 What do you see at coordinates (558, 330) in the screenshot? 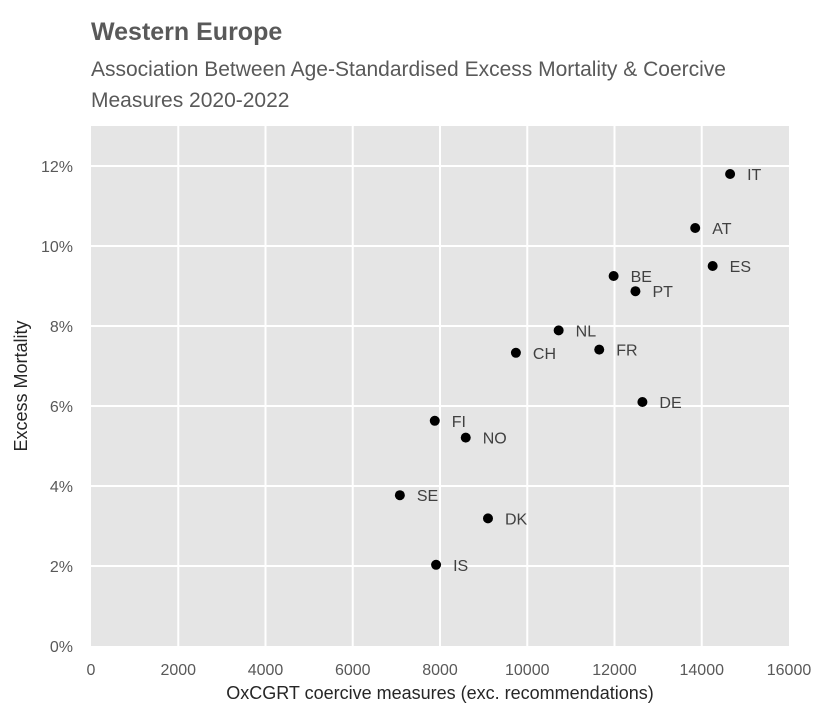
I see `data-point-nl` at bounding box center [558, 330].